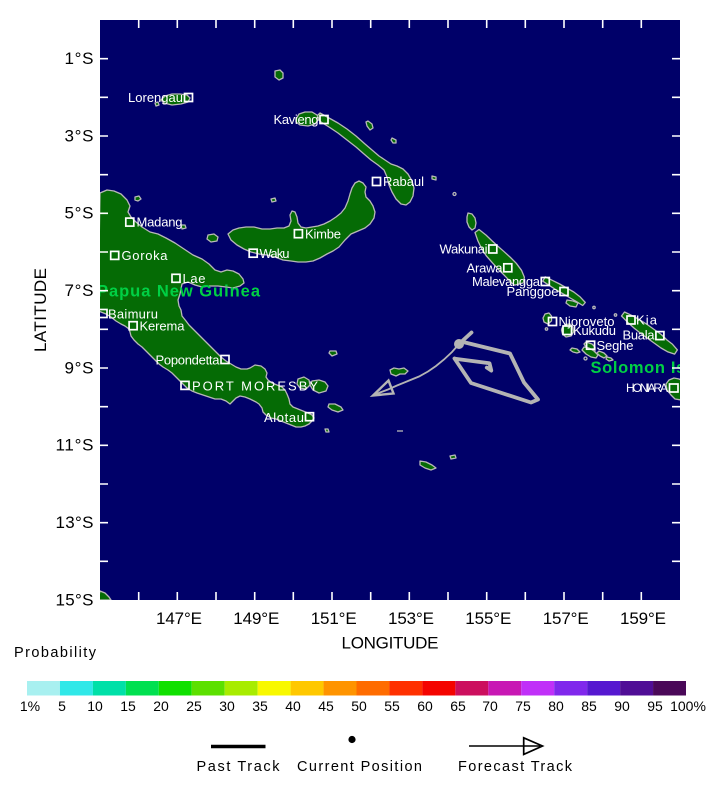  I want to click on svg-text: Kerema, so click(163, 326).